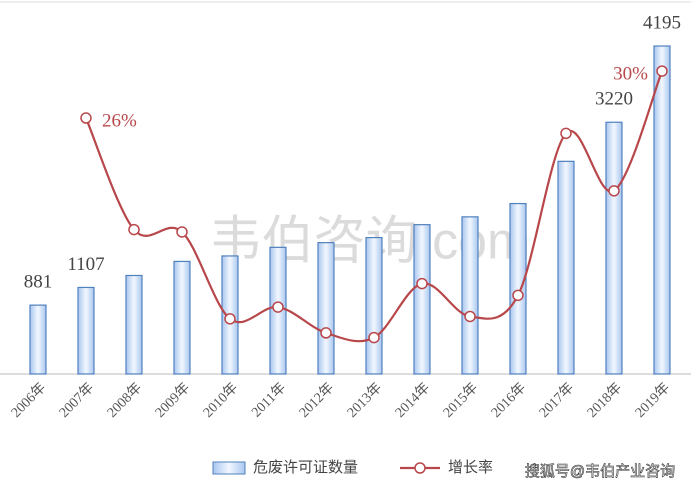  What do you see at coordinates (614, 99) in the screenshot?
I see `bar-value-label: 3220` at bounding box center [614, 99].